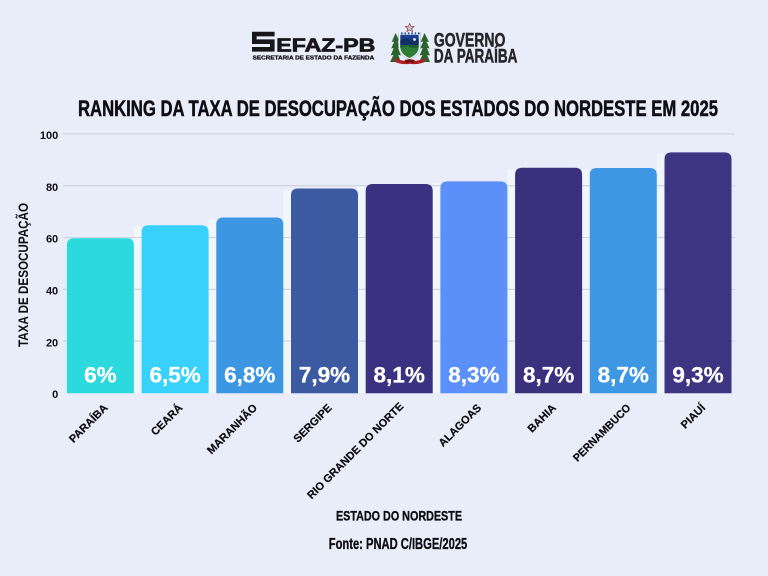 The height and width of the screenshot is (576, 768). I want to click on svg-text: GOVERNO, so click(470, 40).